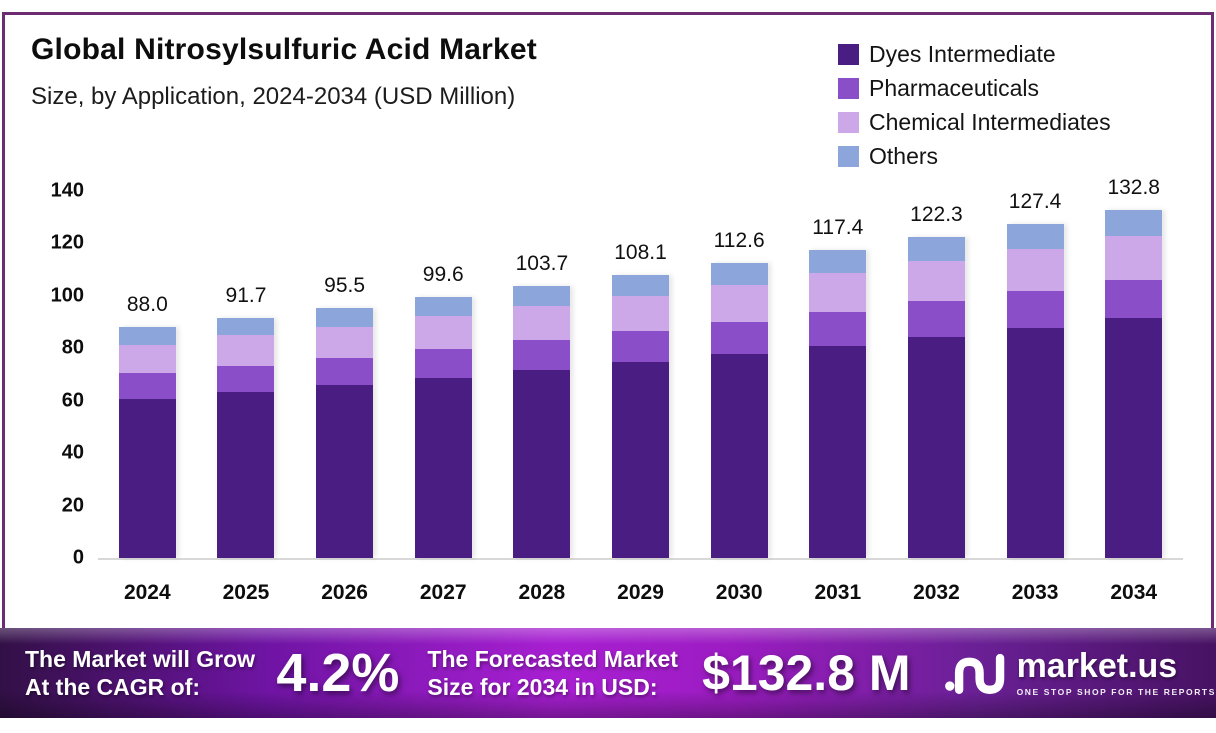 Image resolution: width=1216 pixels, height=733 pixels. What do you see at coordinates (72, 505) in the screenshot?
I see `y-axis-tick-20: 20` at bounding box center [72, 505].